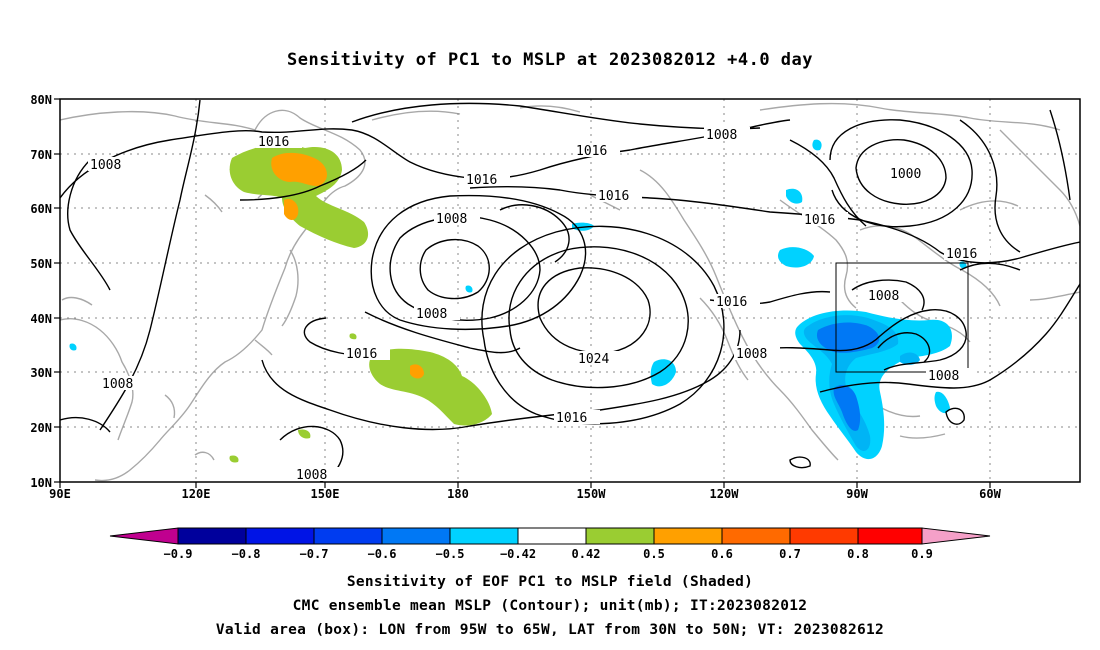  What do you see at coordinates (41, 428) in the screenshot?
I see `lat-tick-label: 20N` at bounding box center [41, 428].